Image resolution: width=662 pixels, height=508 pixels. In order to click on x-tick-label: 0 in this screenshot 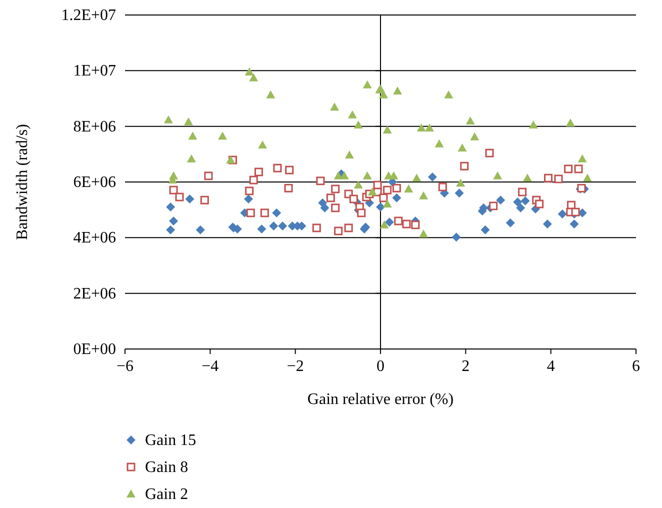, I will do `click(380, 366)`.